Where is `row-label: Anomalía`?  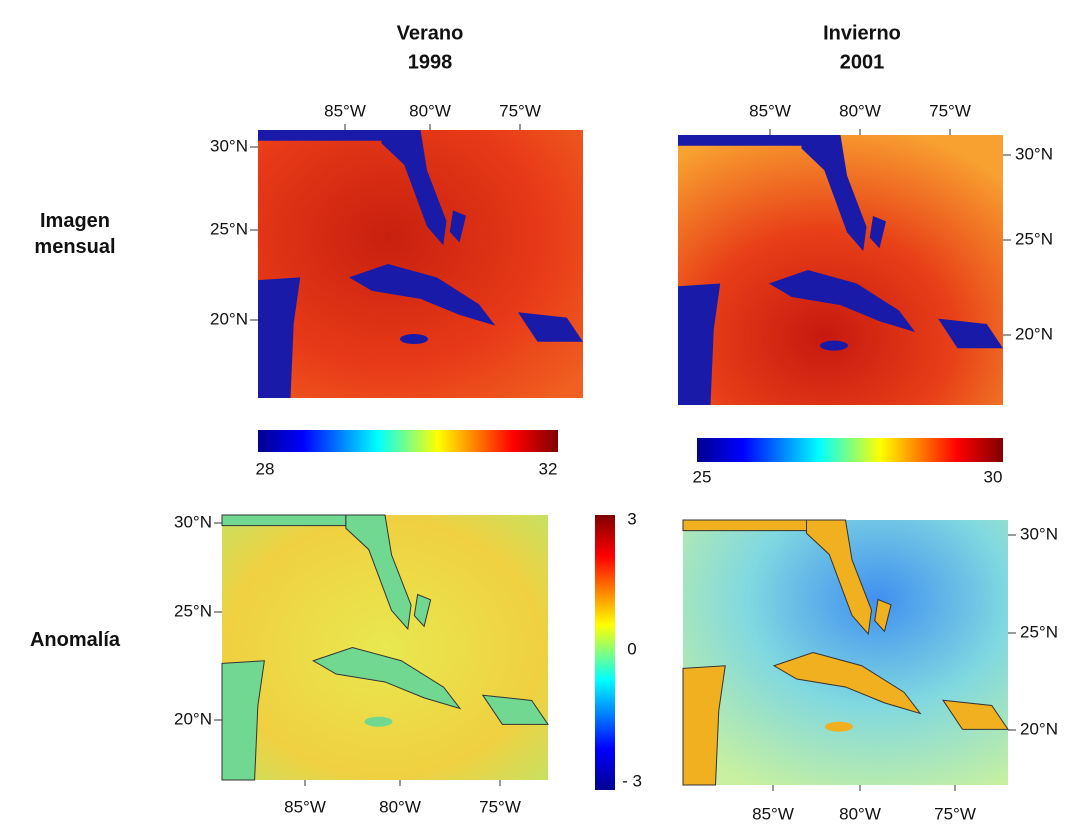
row-label: Anomalía is located at coordinates (75, 640).